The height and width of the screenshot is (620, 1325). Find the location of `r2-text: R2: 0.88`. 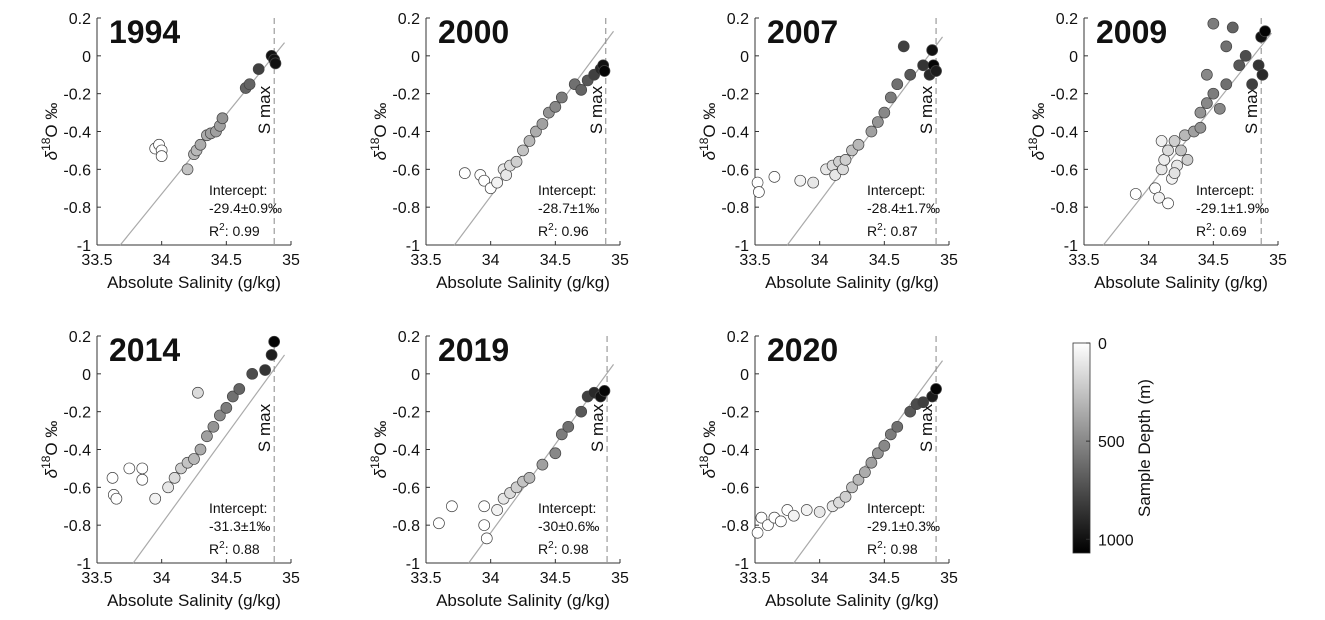

r2-text: R2: 0.88 is located at coordinates (234, 548).